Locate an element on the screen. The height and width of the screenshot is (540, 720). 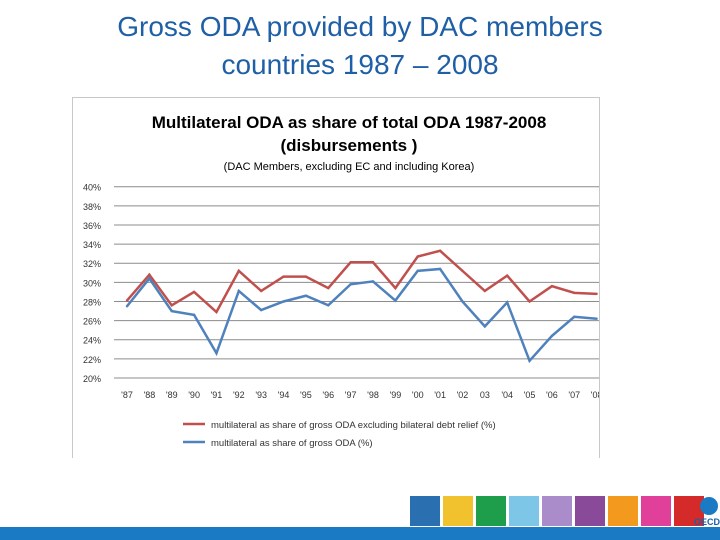
x-tick-label: '02 is located at coordinates (463, 395).